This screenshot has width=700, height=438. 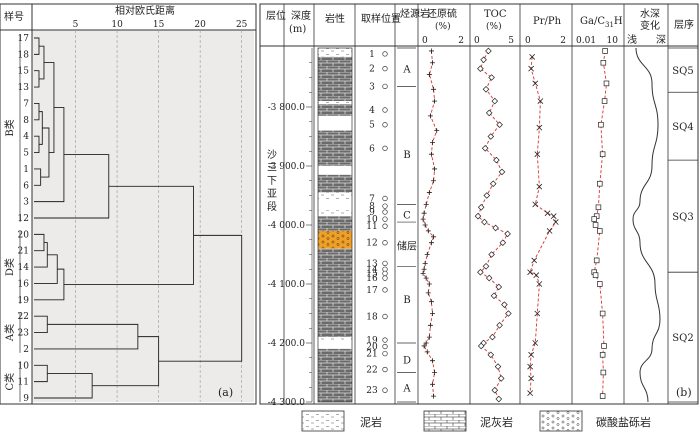 I want to click on source-rock-zone-label: A, so click(x=406, y=388).